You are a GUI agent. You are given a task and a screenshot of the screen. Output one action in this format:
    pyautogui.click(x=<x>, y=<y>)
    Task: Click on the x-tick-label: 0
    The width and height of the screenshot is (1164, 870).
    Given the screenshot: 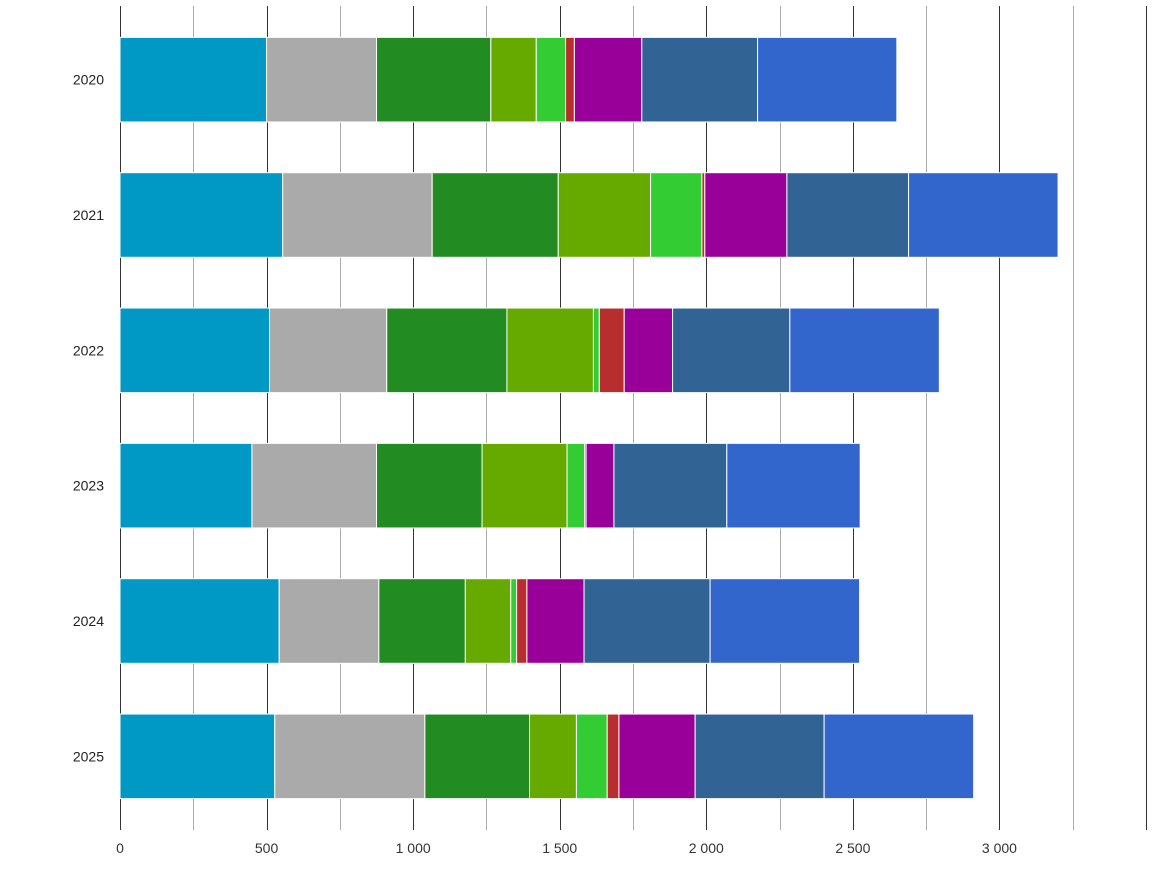 What is the action you would take?
    pyautogui.click(x=120, y=848)
    